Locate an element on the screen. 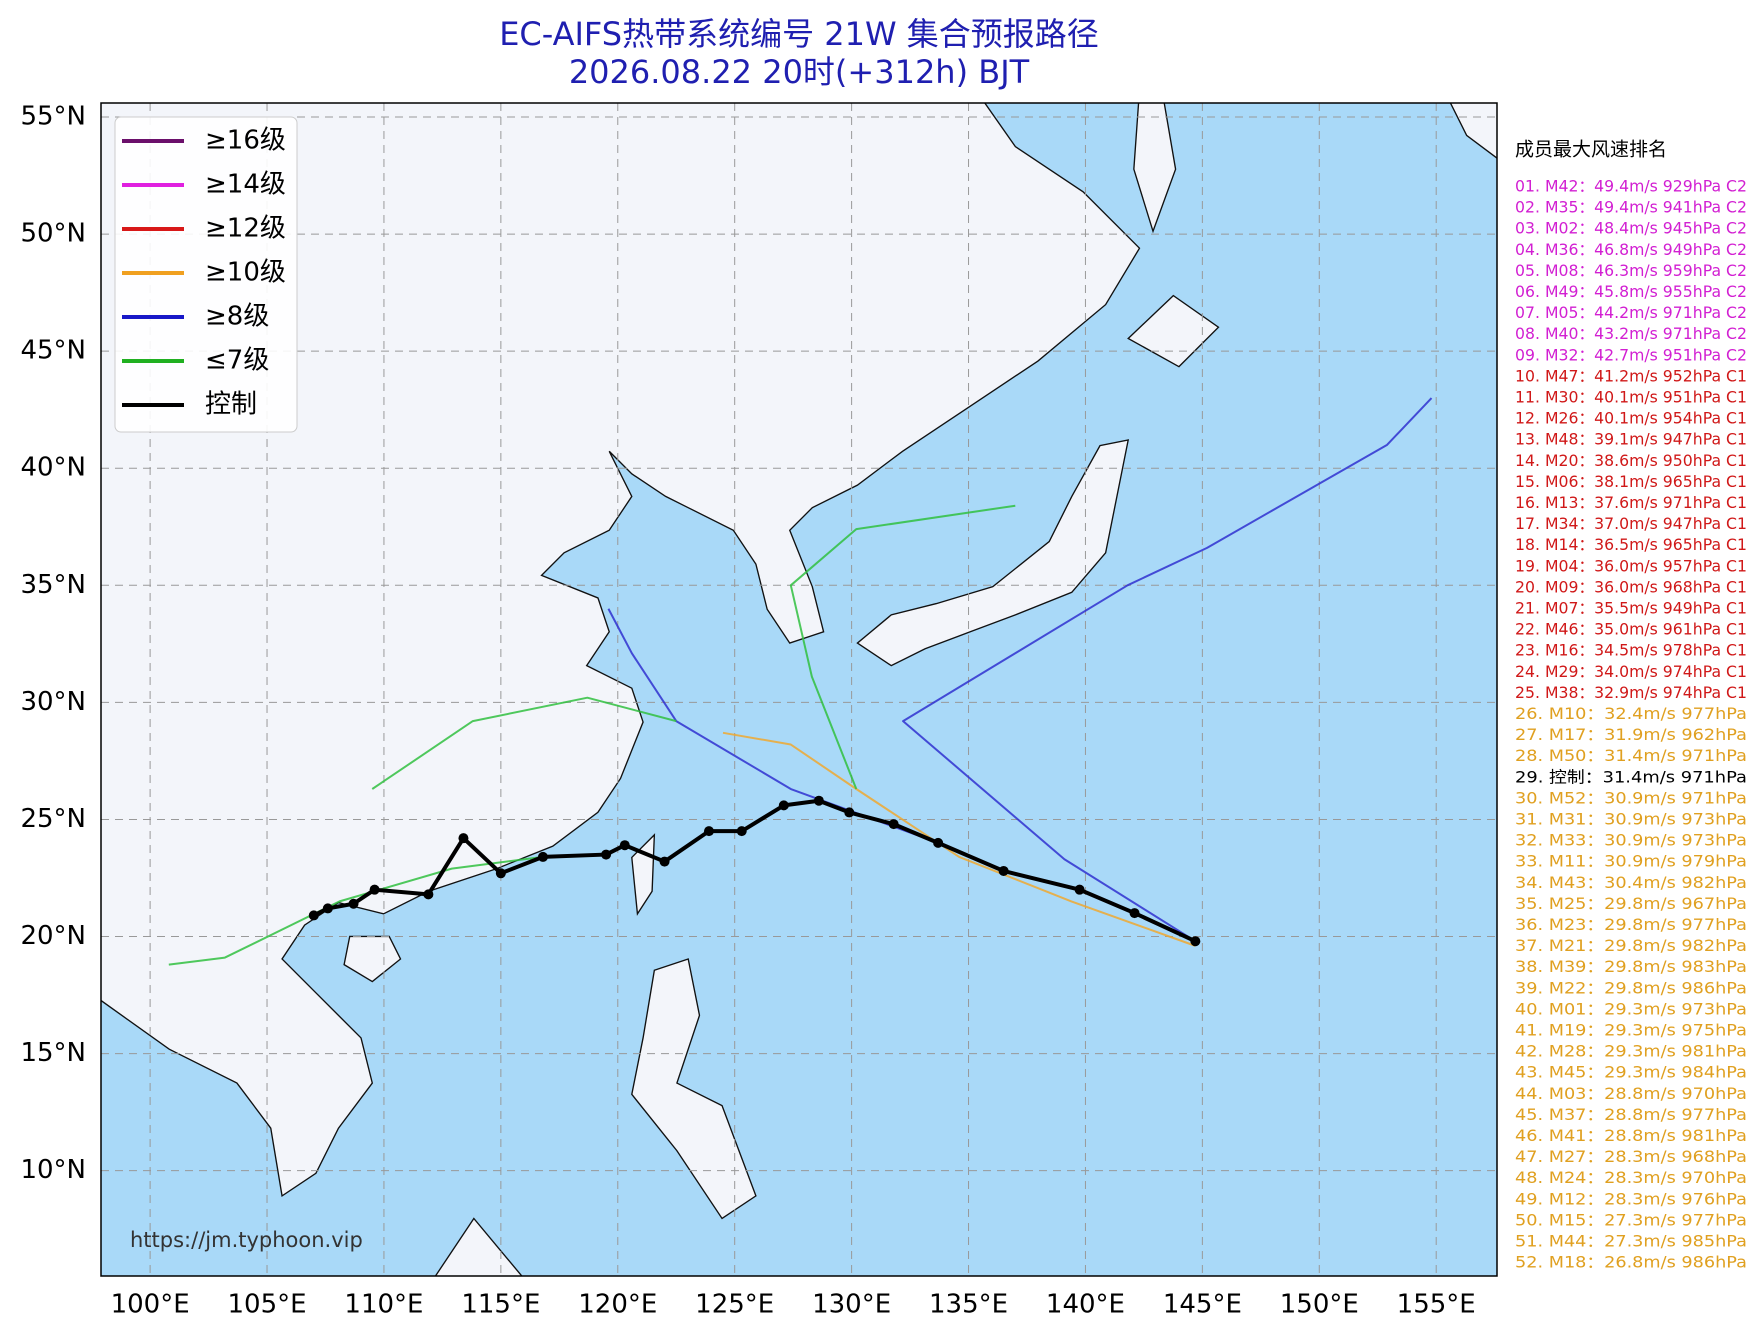 The width and height of the screenshot is (1760, 1339). legend-label: ≥10级 is located at coordinates (245, 273).